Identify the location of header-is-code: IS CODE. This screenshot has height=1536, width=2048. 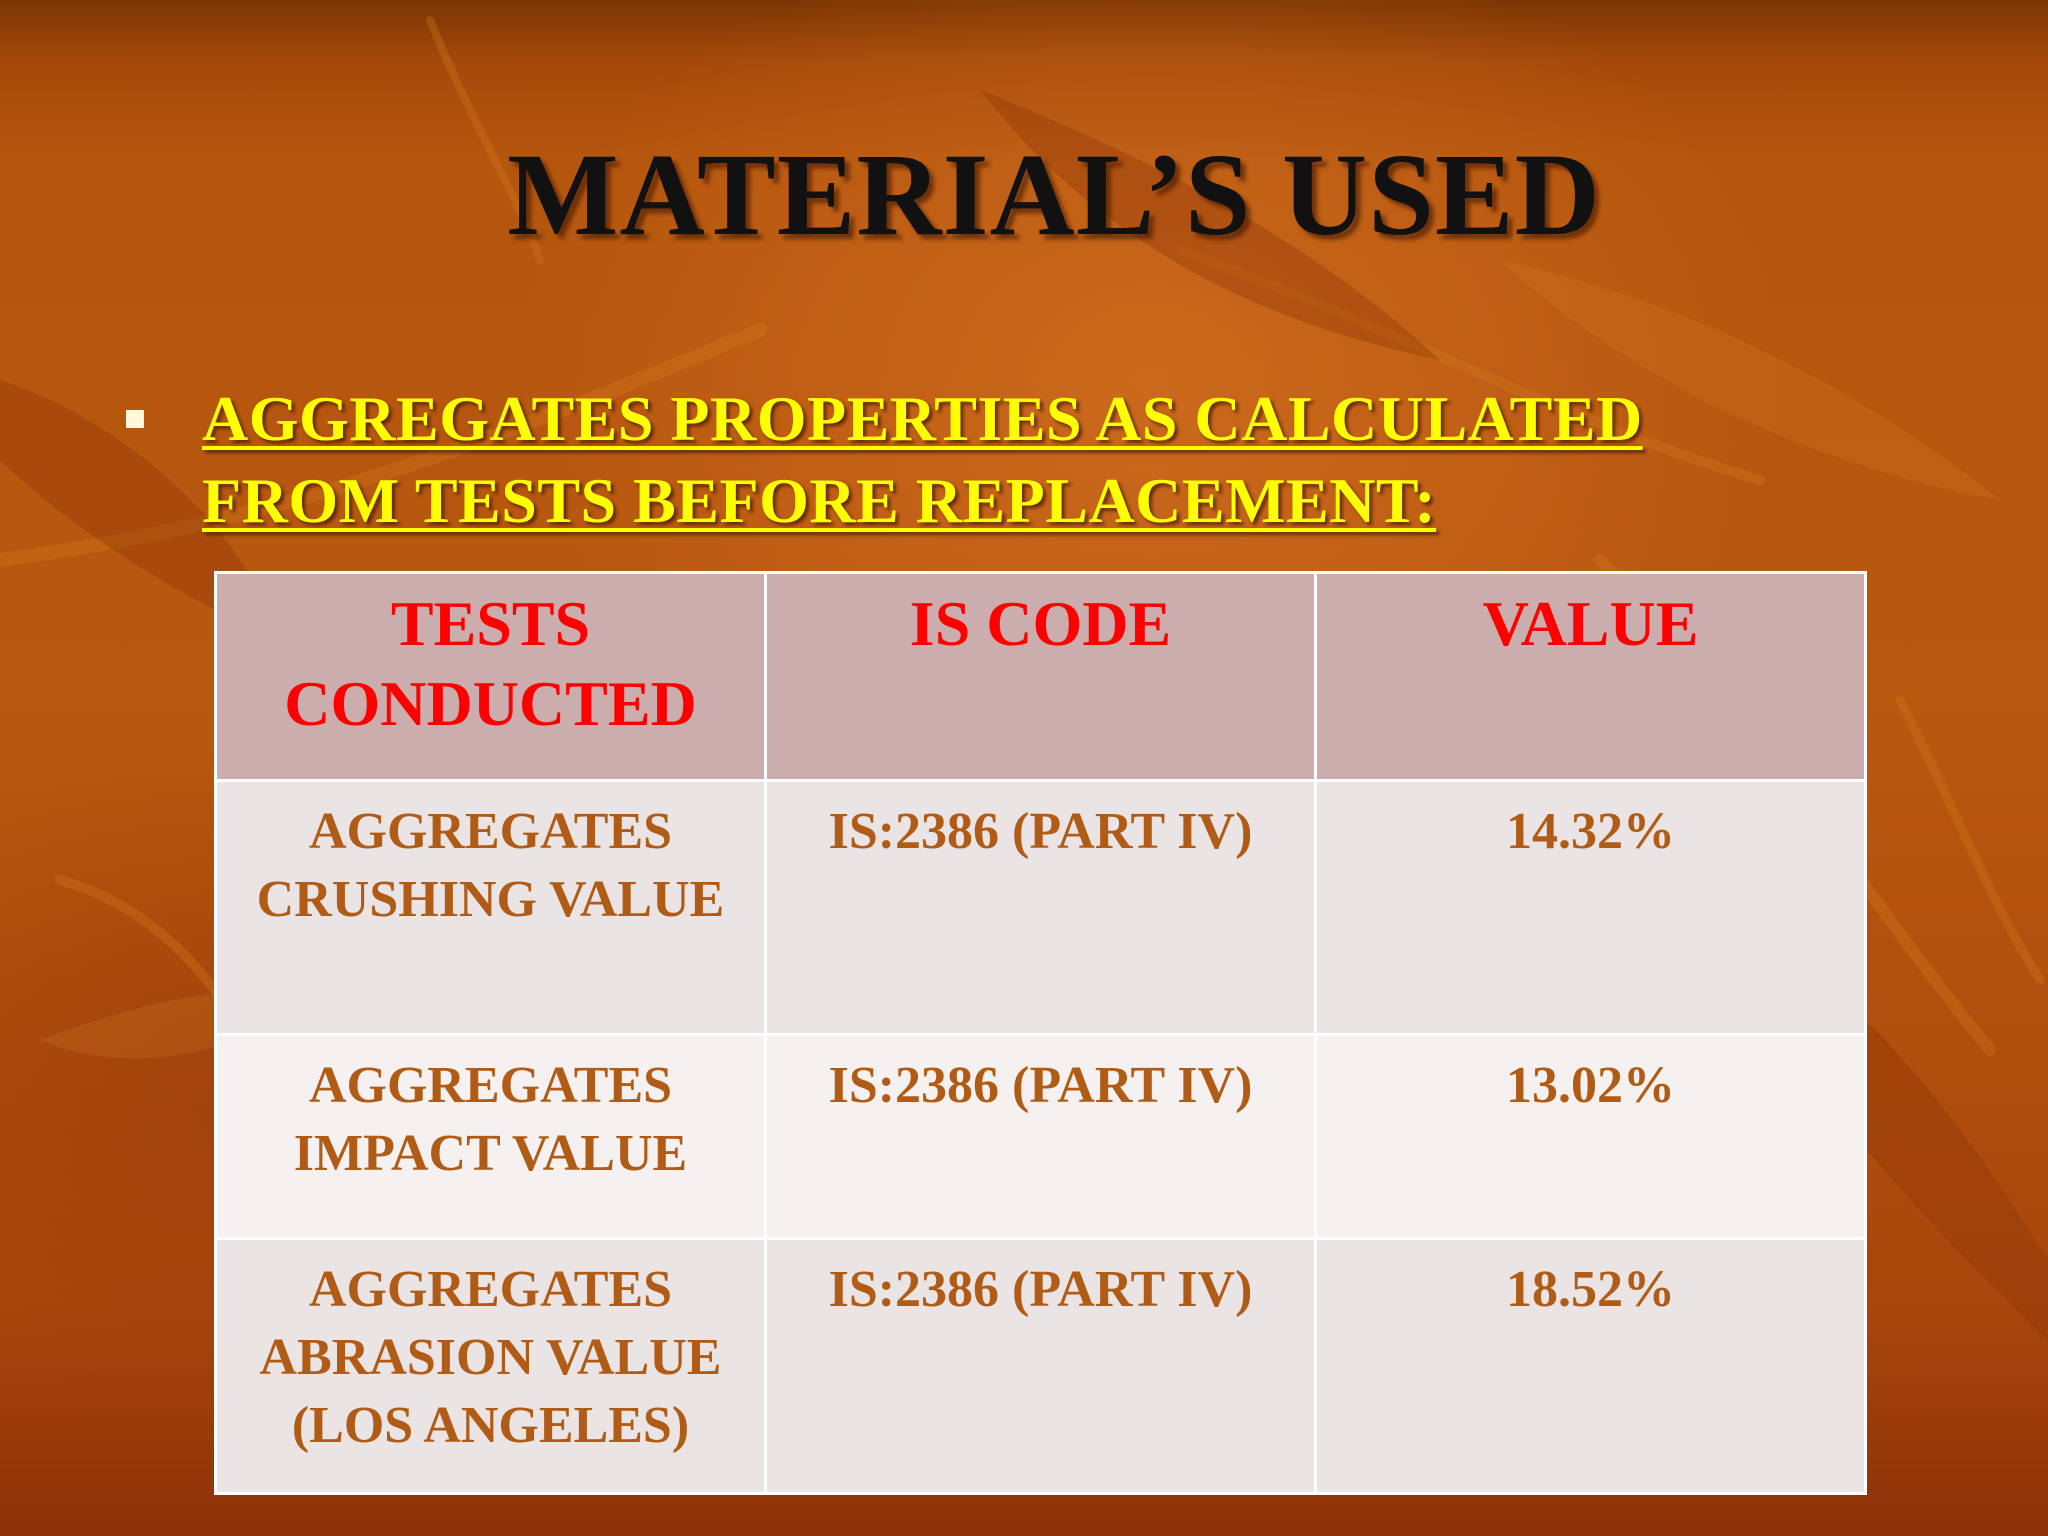
(1040, 676).